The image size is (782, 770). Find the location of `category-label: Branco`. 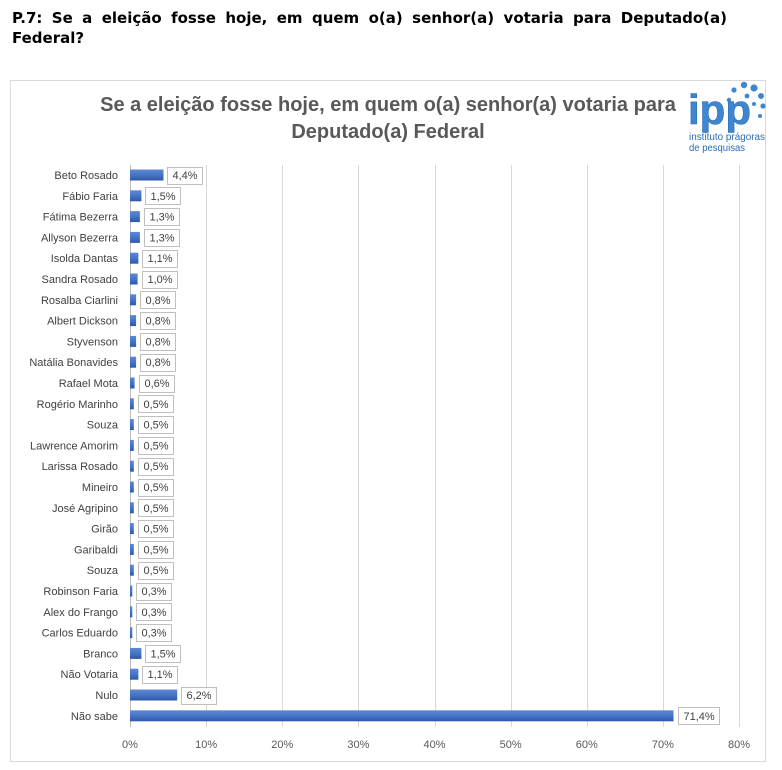

category-label: Branco is located at coordinates (100, 654).